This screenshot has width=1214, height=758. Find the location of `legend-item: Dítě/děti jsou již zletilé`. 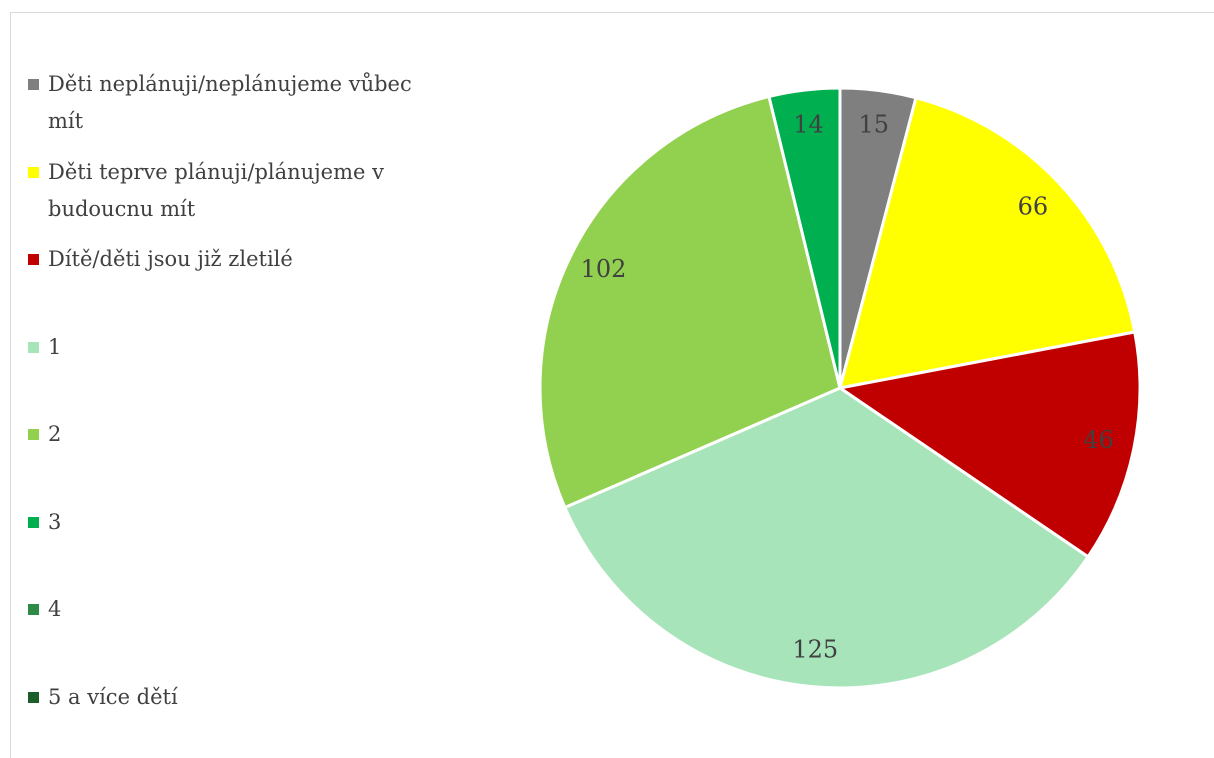

legend-item: Dítě/děti jsou již zletilé is located at coordinates (228, 259).